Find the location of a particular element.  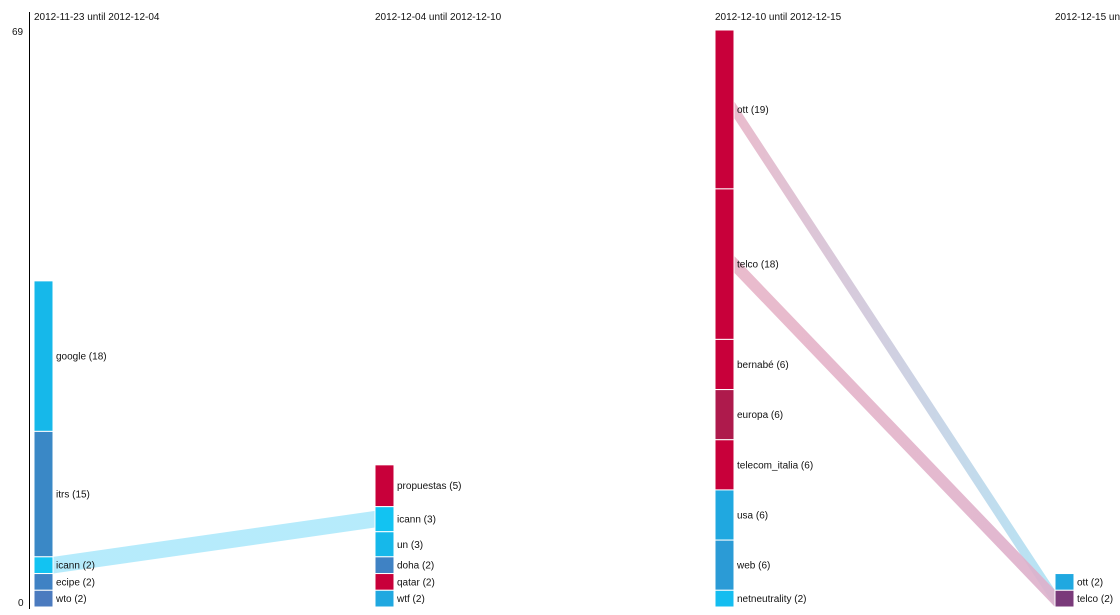

period-label: 2012-11-23 until 2012-12-04 is located at coordinates (97, 17).